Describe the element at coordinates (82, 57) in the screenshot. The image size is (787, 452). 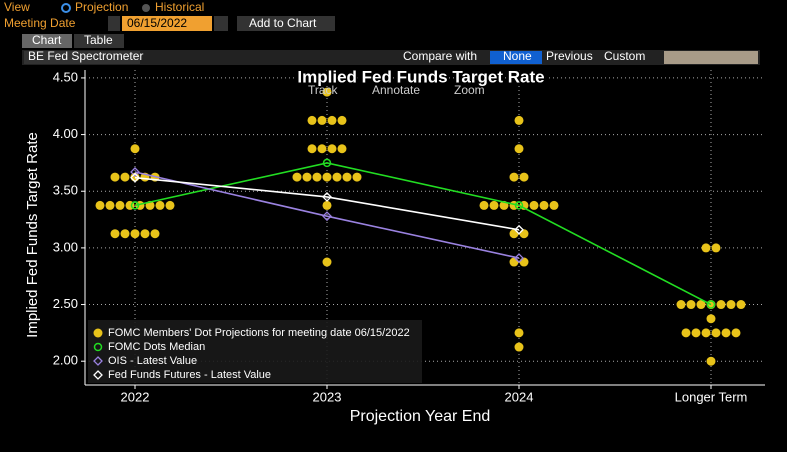
I see `spectrometer-field` at that location.